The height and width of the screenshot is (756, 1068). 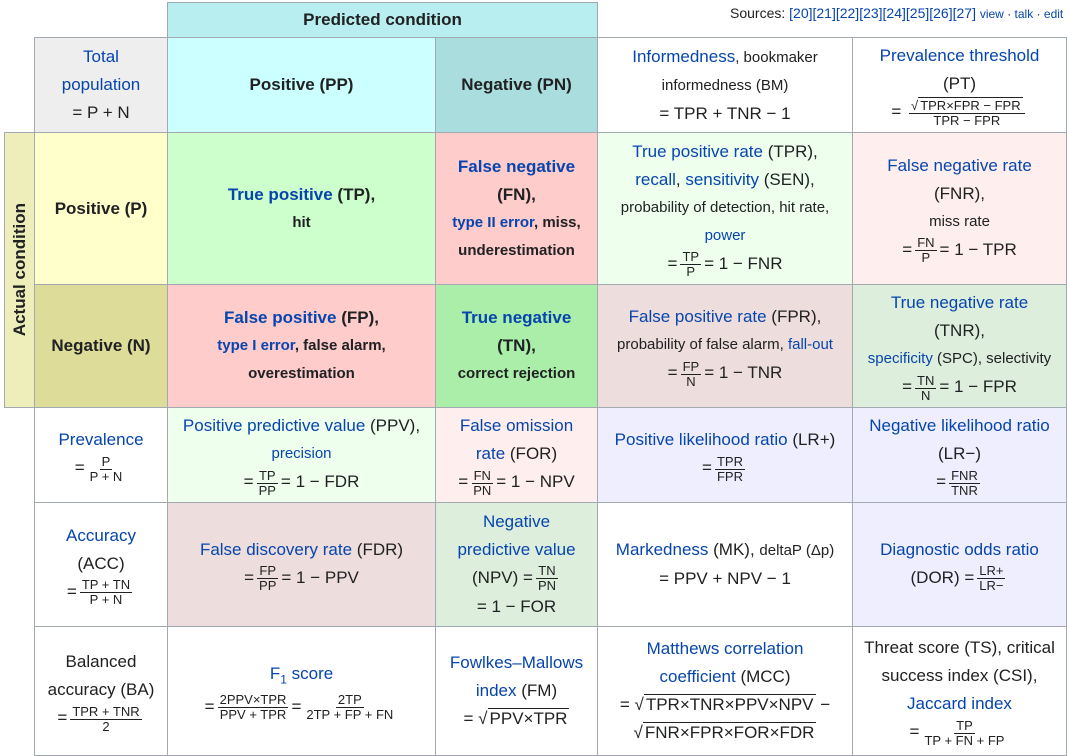 What do you see at coordinates (301, 675) in the screenshot?
I see `f1-score-link: F1 score` at bounding box center [301, 675].